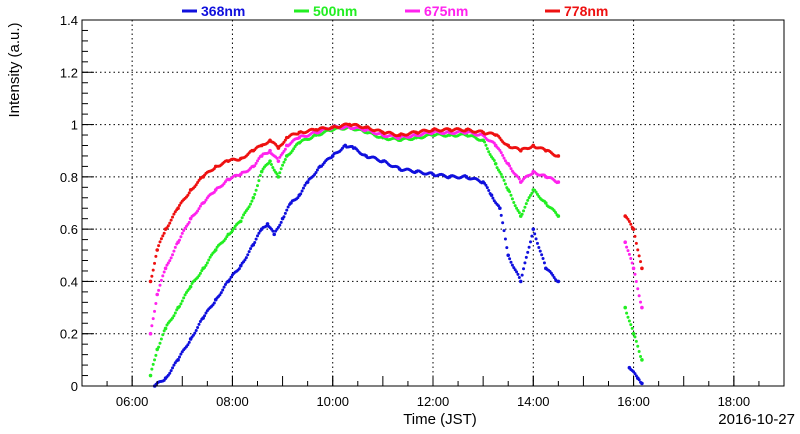 This screenshot has height=434, width=800. What do you see at coordinates (332, 401) in the screenshot?
I see `x-tick-label: 10:00` at bounding box center [332, 401].